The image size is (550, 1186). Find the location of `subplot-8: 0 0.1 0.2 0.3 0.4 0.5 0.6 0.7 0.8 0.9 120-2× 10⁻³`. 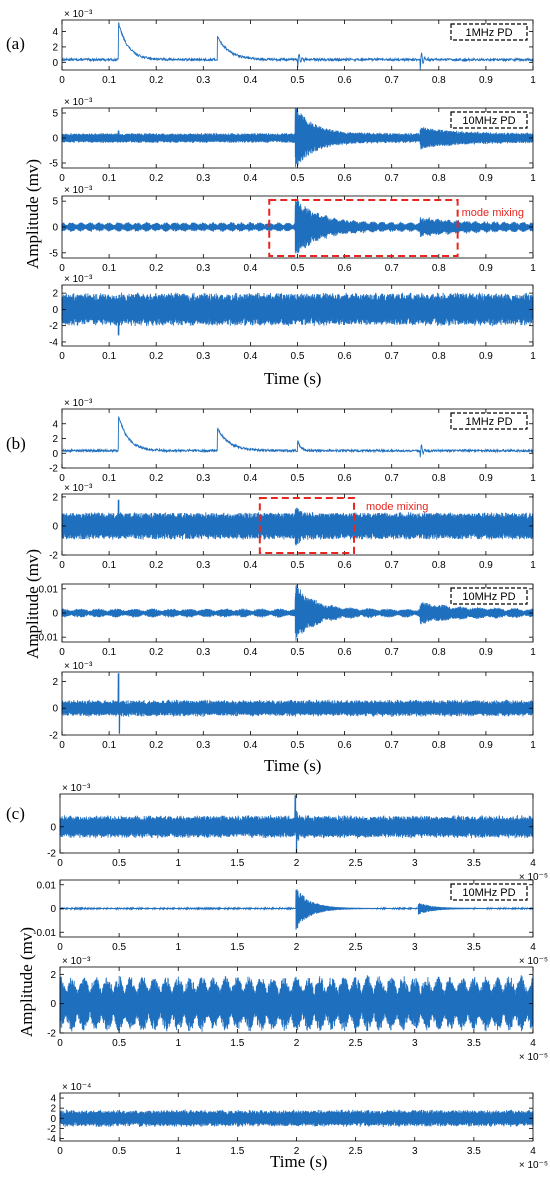

subplot-8: 0 0.1 0.2 0.3 0.4 0.5 0.6 0.7 0.8 0.9 120-2× 10⁻³ is located at coordinates (292, 706).